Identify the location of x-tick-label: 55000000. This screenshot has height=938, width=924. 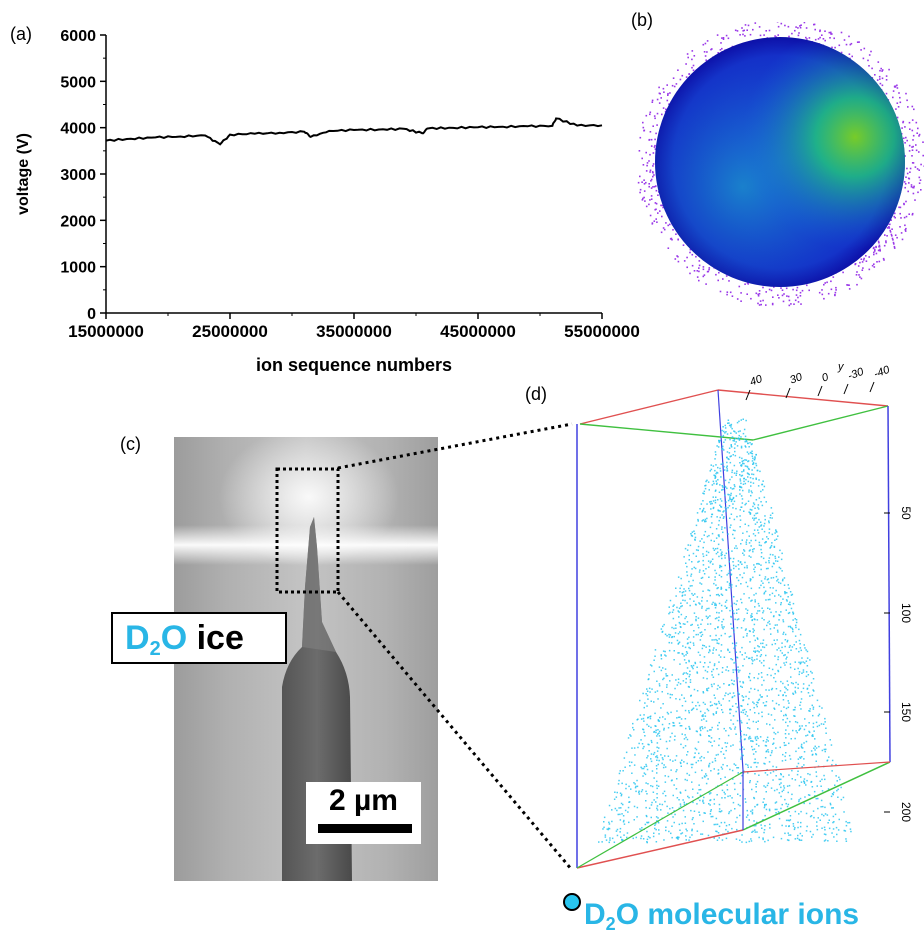
(602, 331).